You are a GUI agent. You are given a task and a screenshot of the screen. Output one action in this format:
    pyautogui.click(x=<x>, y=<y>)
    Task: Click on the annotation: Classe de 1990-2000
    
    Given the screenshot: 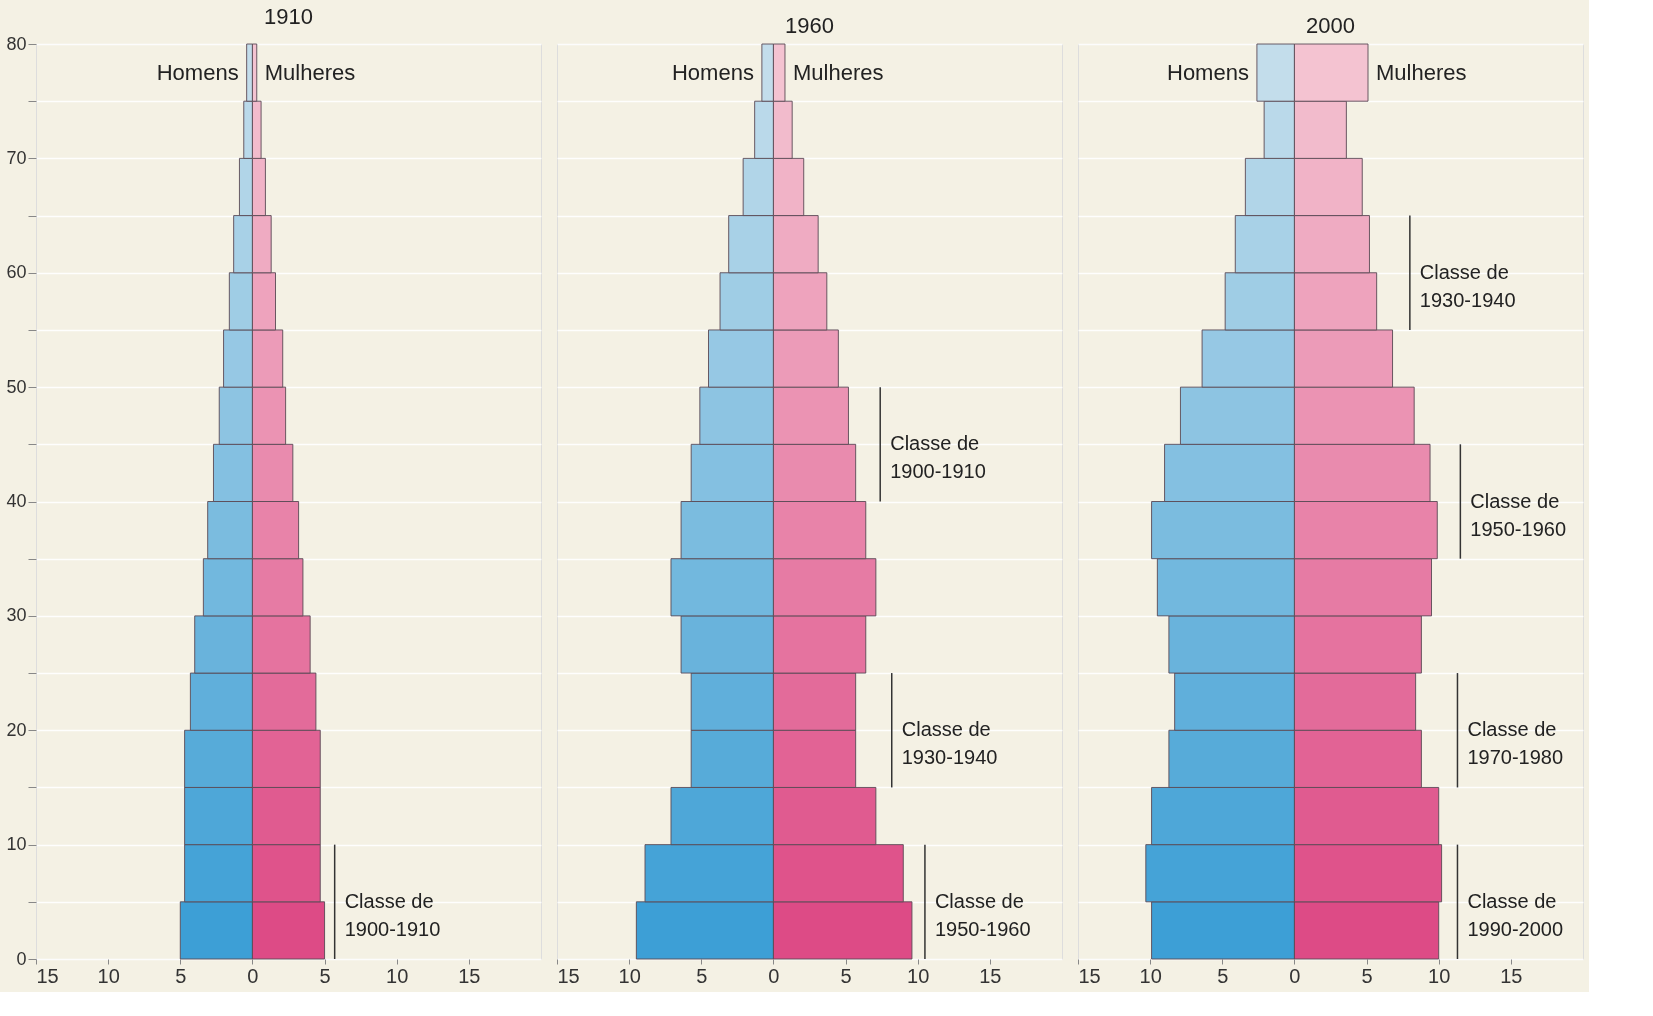 What is the action you would take?
    pyautogui.click(x=1515, y=914)
    